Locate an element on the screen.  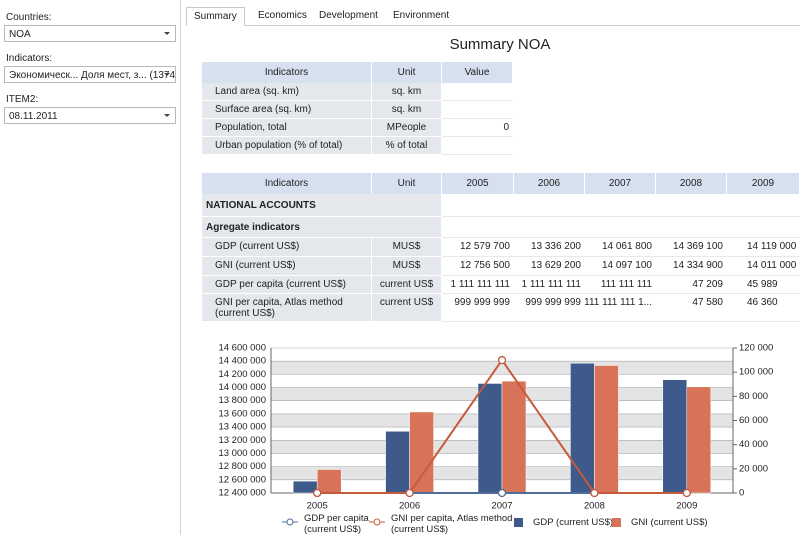
y-tick-label: 13 200 000 is located at coordinates (242, 440).